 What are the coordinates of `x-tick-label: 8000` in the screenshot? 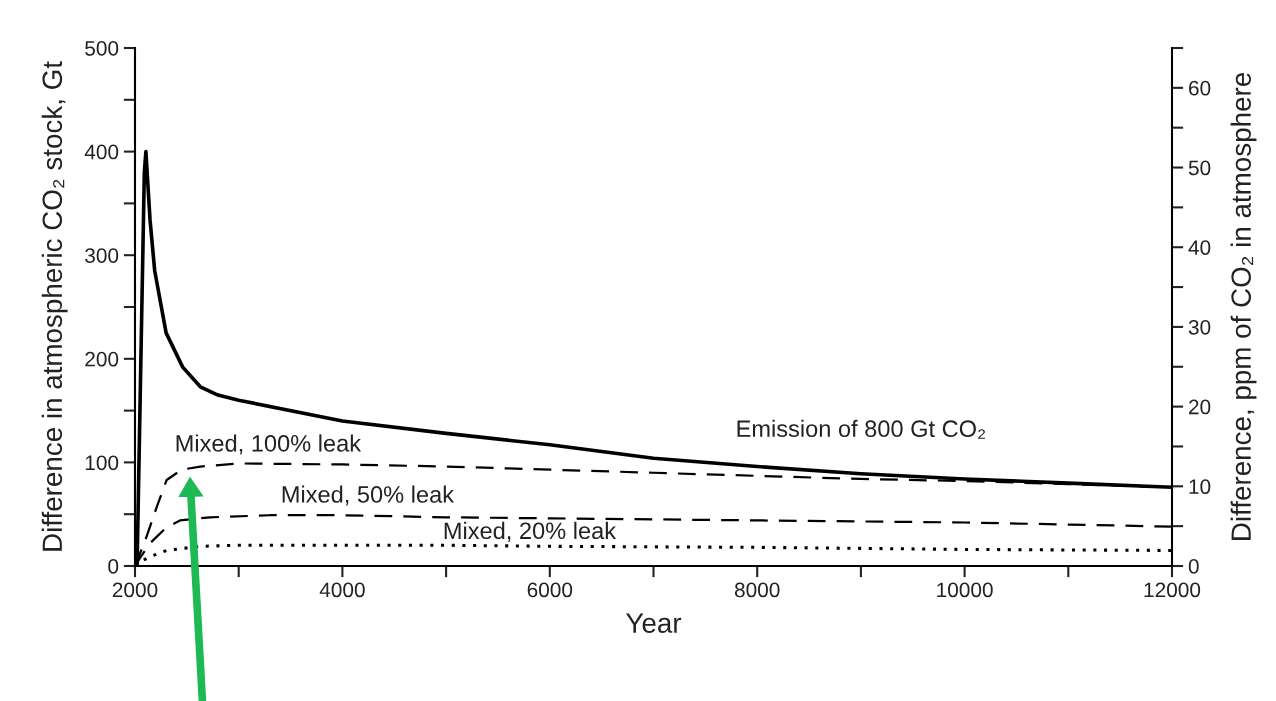 It's located at (757, 590).